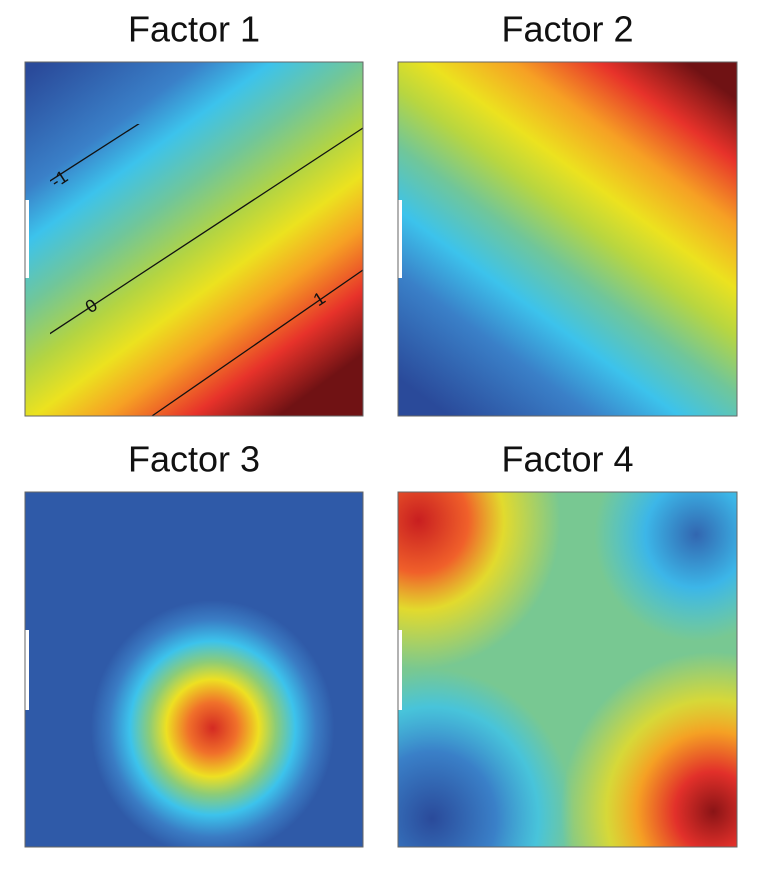 Image resolution: width=763 pixels, height=870 pixels. What do you see at coordinates (567, 29) in the screenshot?
I see `chart-title: Factor 2` at bounding box center [567, 29].